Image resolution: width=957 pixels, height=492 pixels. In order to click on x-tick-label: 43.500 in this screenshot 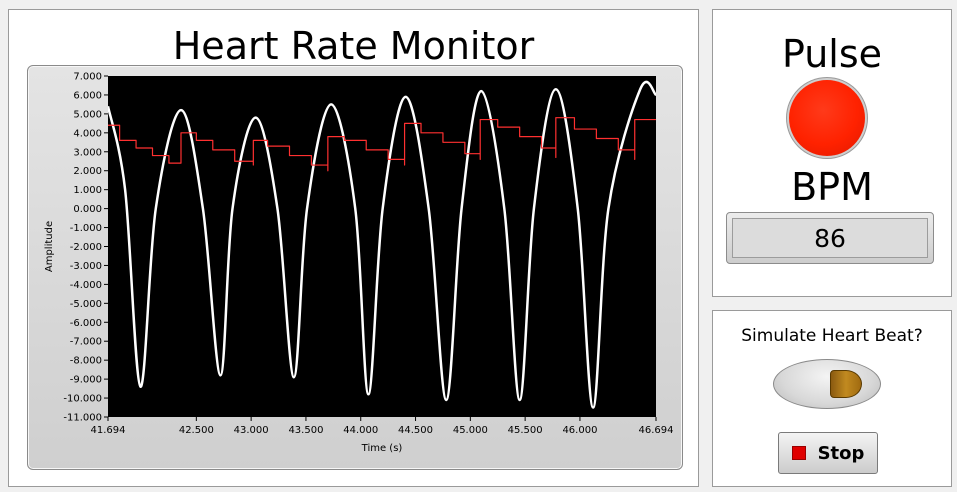, I will do `click(305, 430)`.